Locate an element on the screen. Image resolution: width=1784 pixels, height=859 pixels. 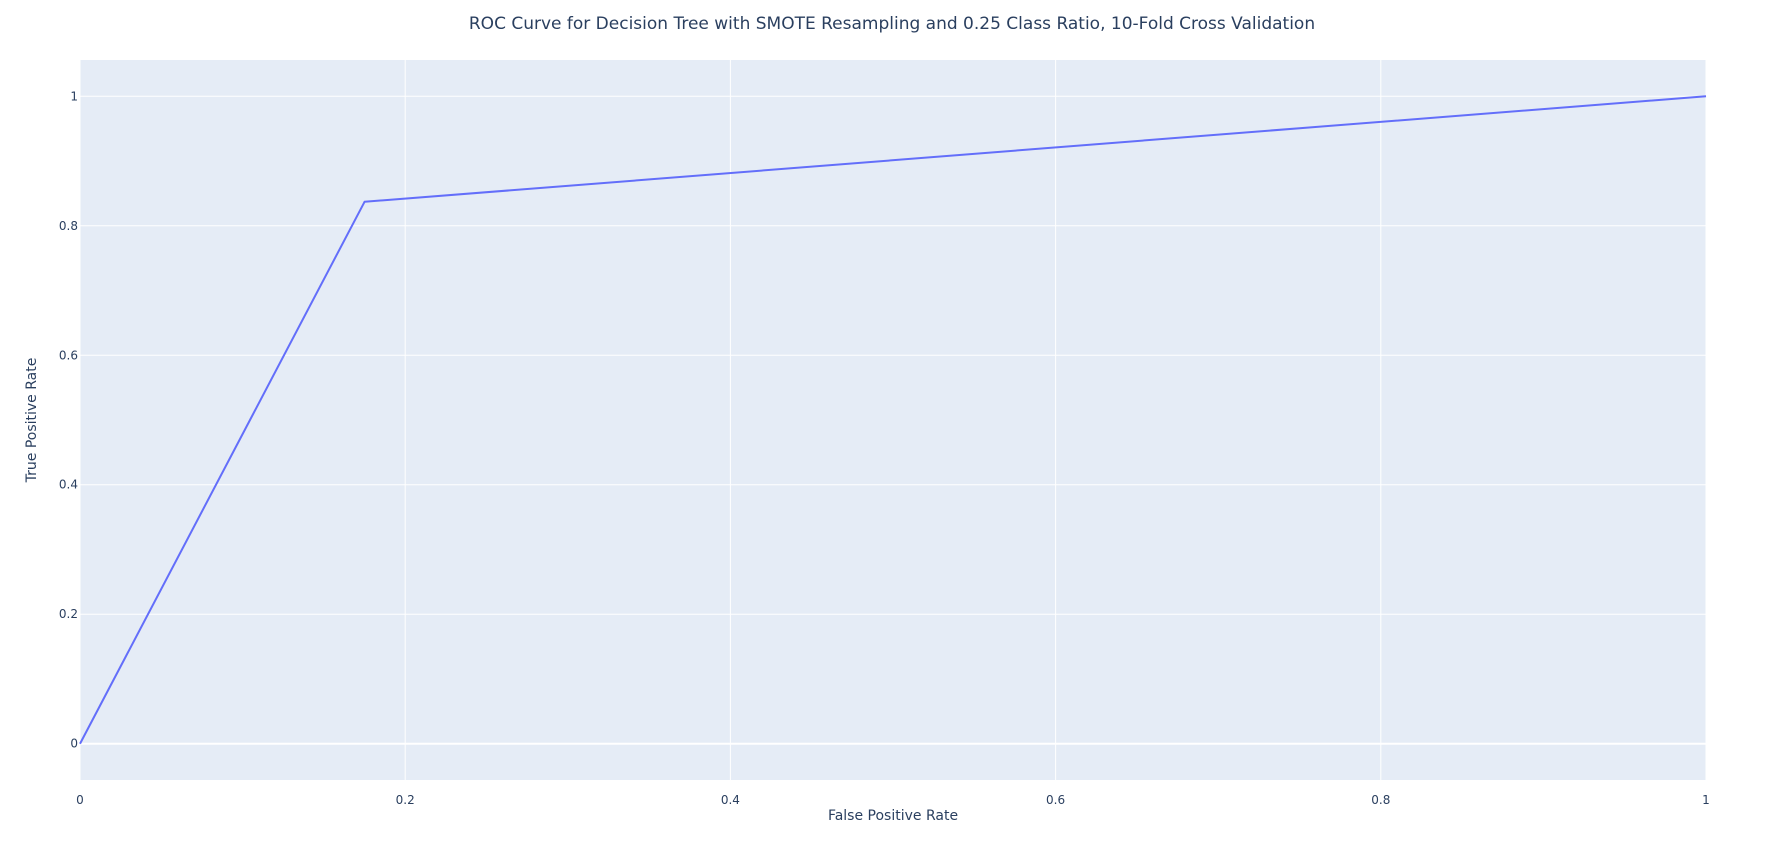
x-tick-label: 0.6 is located at coordinates (1055, 800).